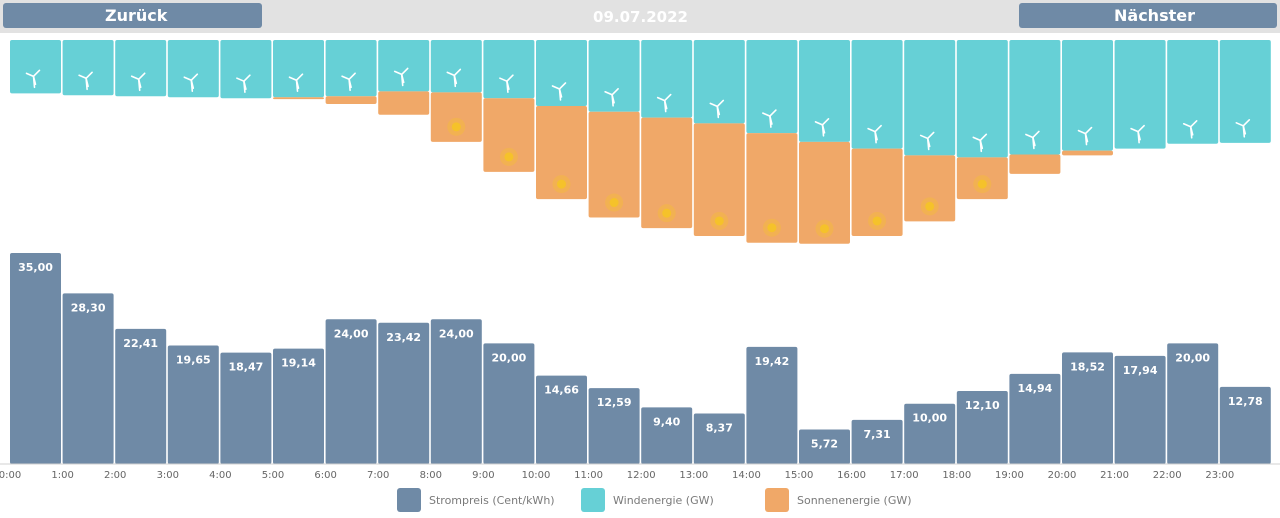 This screenshot has height=518, width=1280. I want to click on legend-item-solar: Sonnenenergie (GW), so click(838, 500).